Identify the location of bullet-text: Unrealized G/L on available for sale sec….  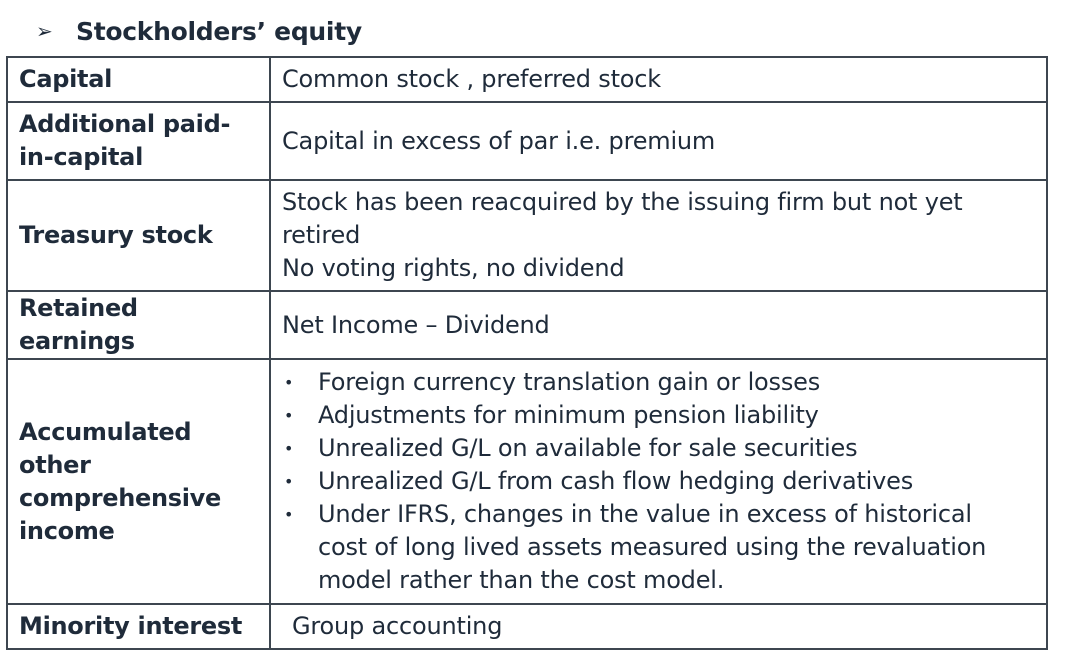
(588, 448).